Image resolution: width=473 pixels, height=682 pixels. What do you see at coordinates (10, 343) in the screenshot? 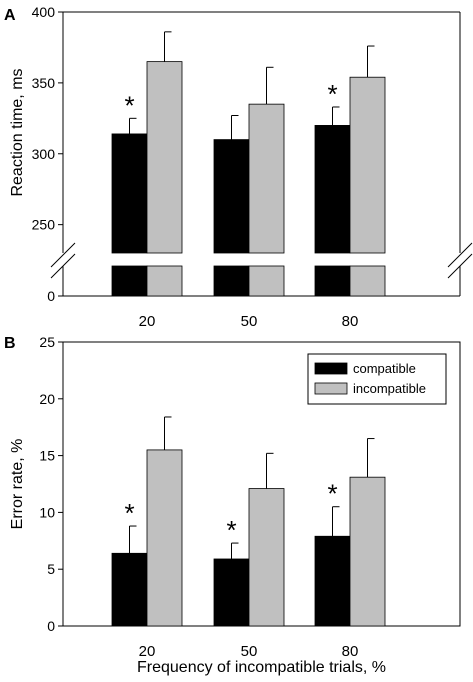
I see `panel-label: B` at bounding box center [10, 343].